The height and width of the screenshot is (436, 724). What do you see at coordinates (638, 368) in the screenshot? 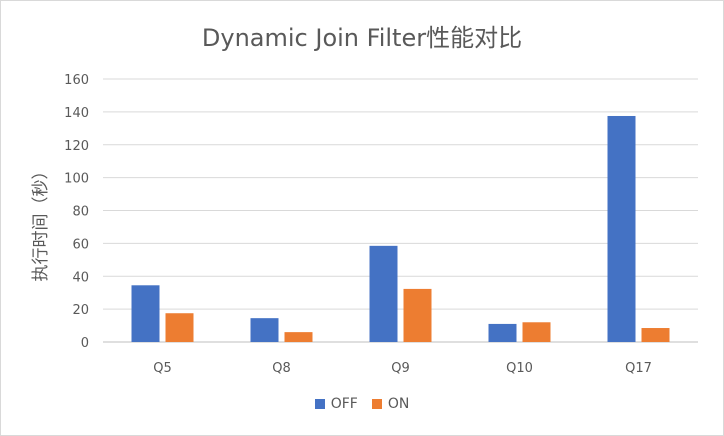
I see `x-tick-label: Q17` at bounding box center [638, 368].